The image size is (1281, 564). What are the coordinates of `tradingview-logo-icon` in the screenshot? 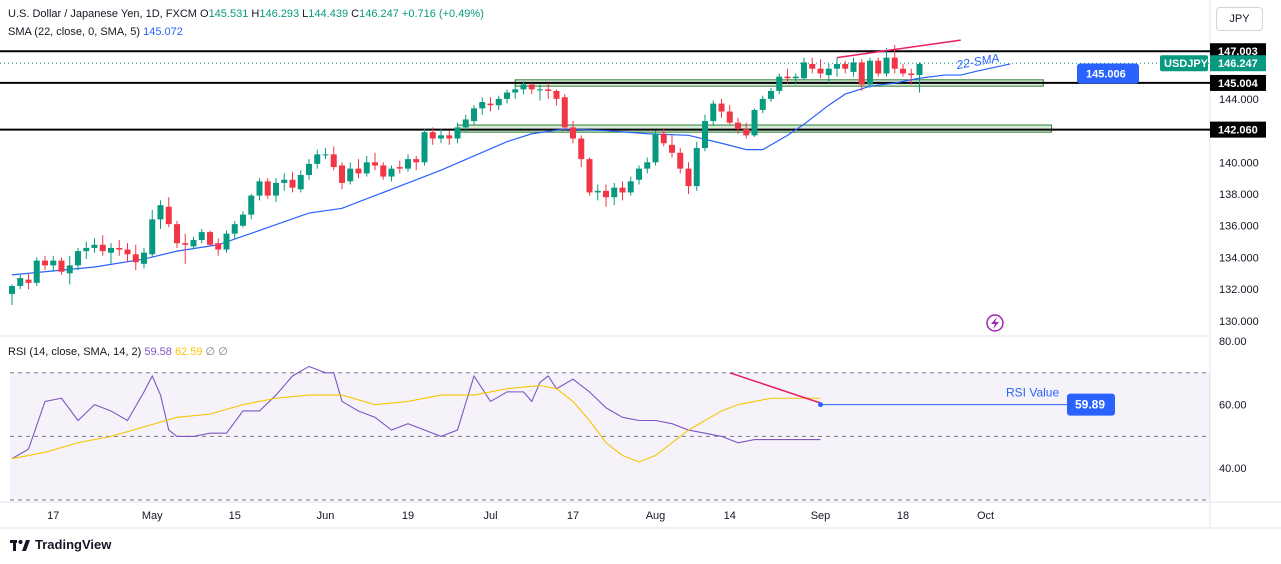 It's located at (20, 545).